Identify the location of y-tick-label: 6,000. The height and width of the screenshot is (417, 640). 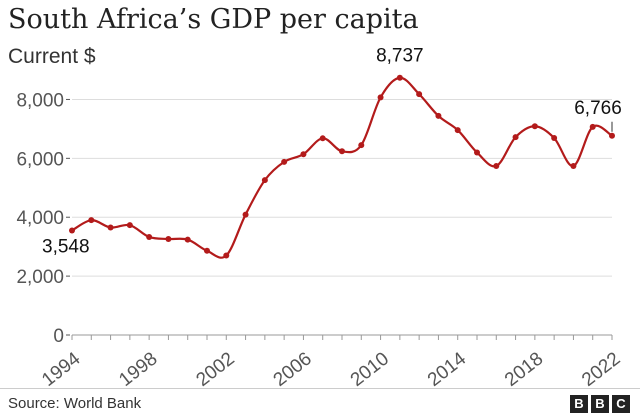
(40, 159).